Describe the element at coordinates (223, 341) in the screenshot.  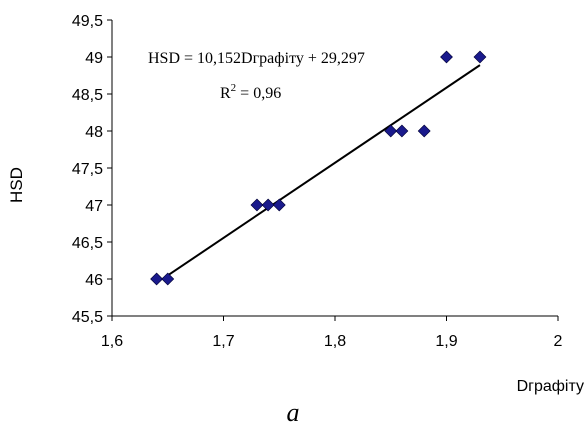
I see `x-tick-label: 1,7` at that location.